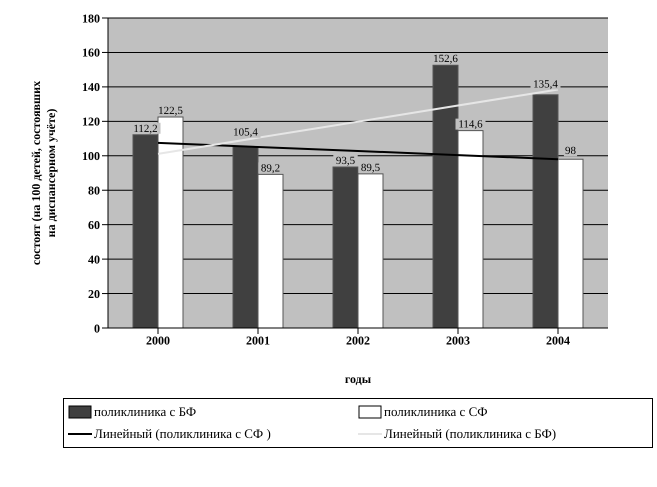  What do you see at coordinates (145, 412) in the screenshot?
I see `legend-label: поликлиника с БФ` at bounding box center [145, 412].